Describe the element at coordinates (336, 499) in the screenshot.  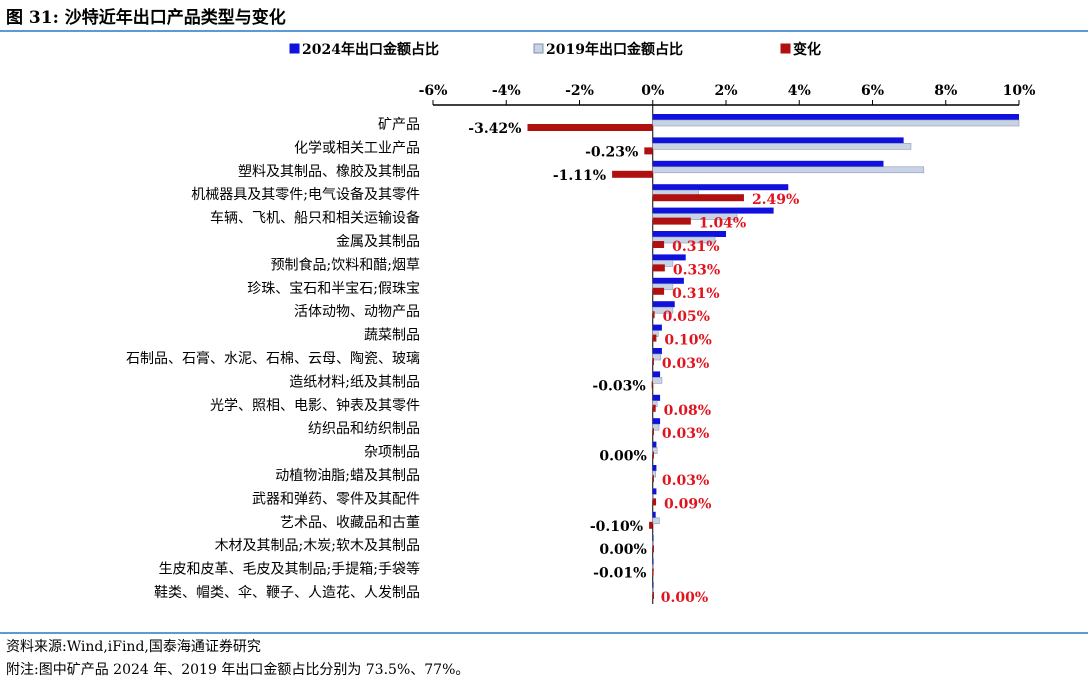
I see `category-label-16: 武器和弹药、零件及其配件` at that location.